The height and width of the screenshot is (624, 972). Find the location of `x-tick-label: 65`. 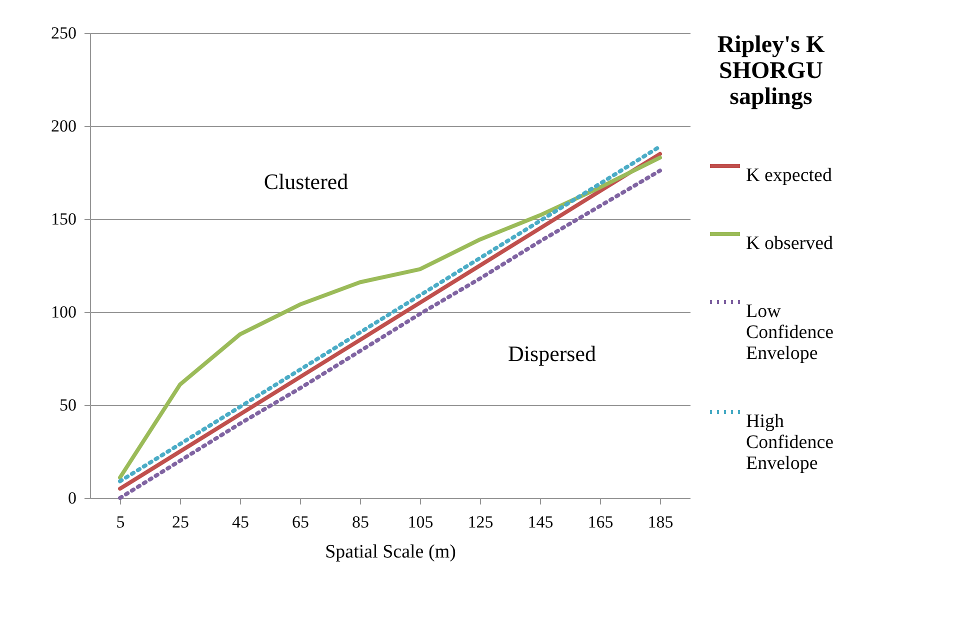

x-tick-label: 65 is located at coordinates (300, 522).